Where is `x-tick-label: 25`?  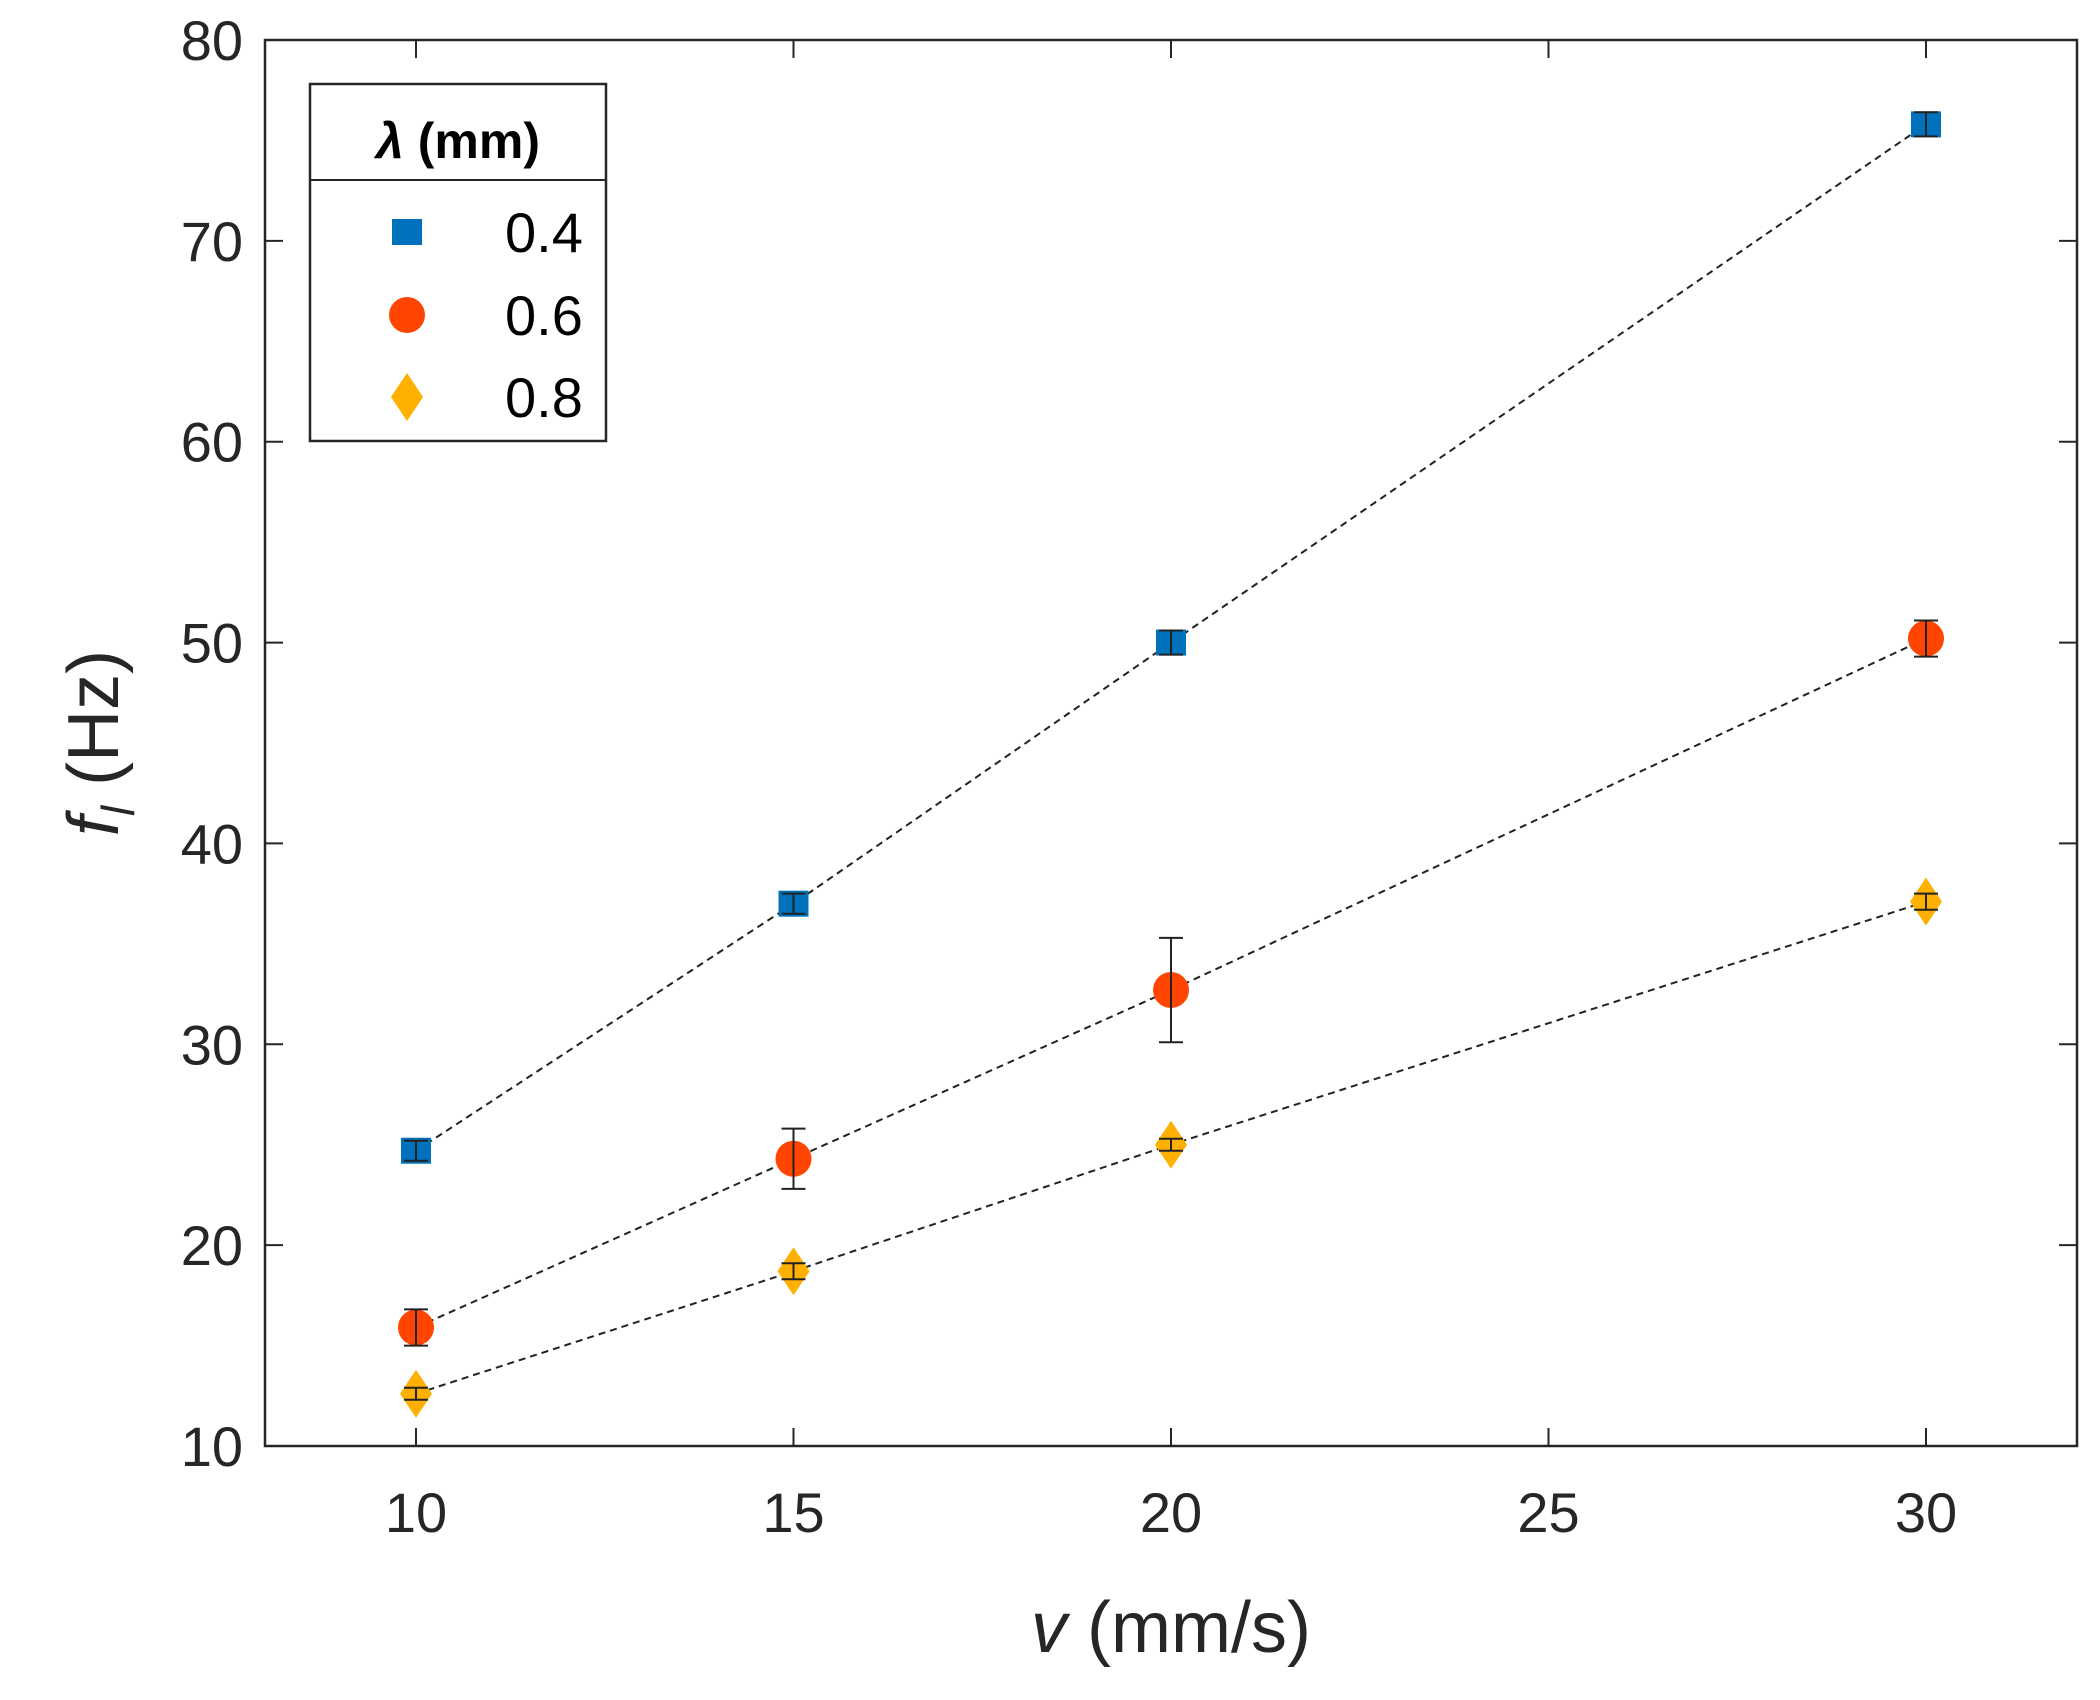
x-tick-label: 25 is located at coordinates (1548, 1512).